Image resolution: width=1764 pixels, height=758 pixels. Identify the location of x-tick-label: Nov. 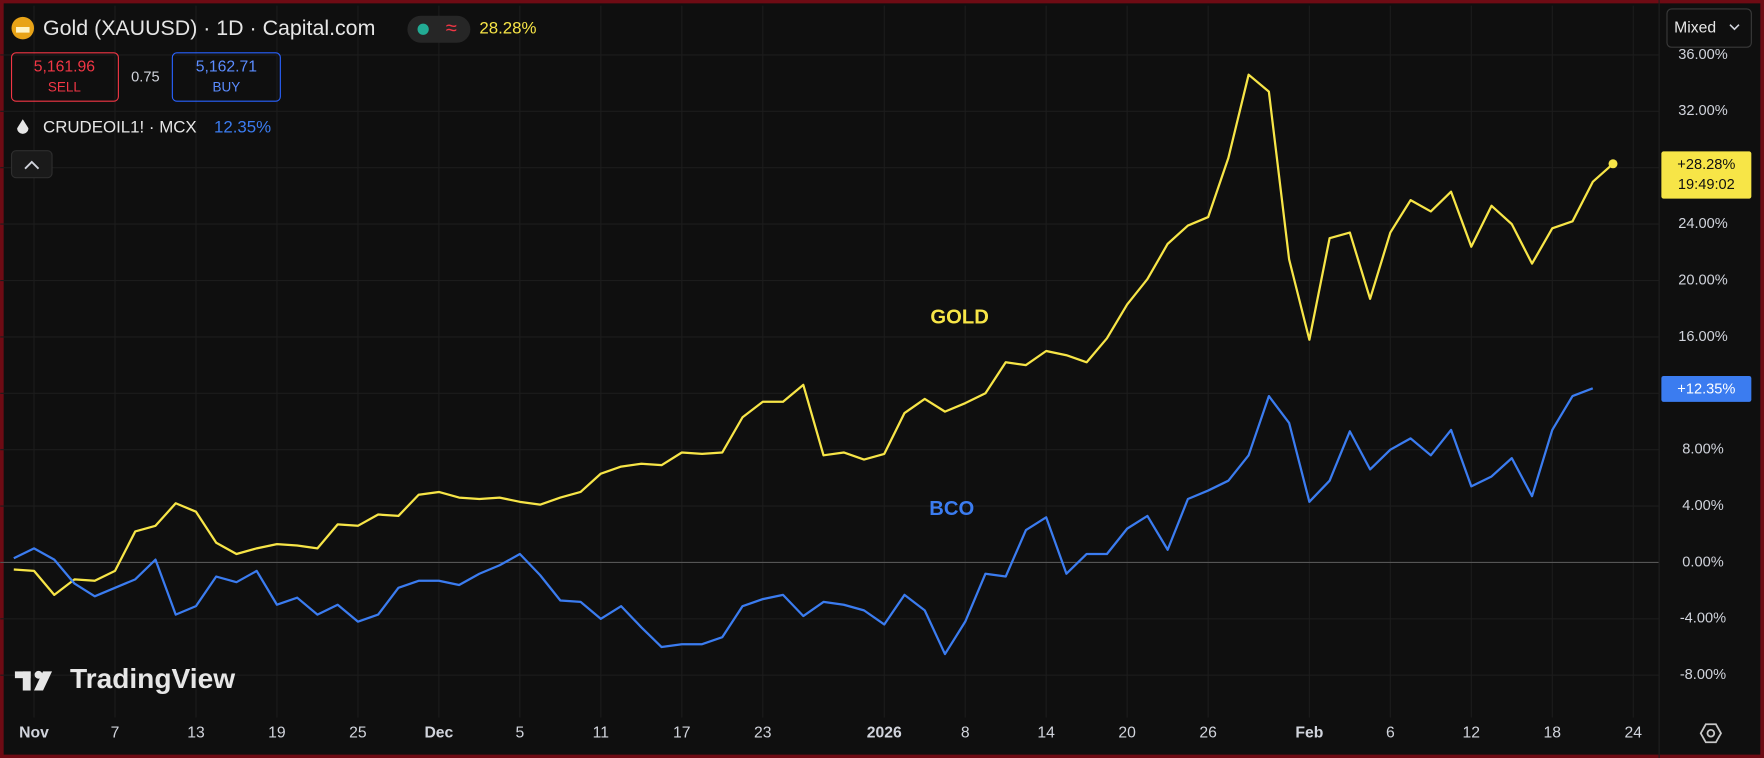
(34, 732).